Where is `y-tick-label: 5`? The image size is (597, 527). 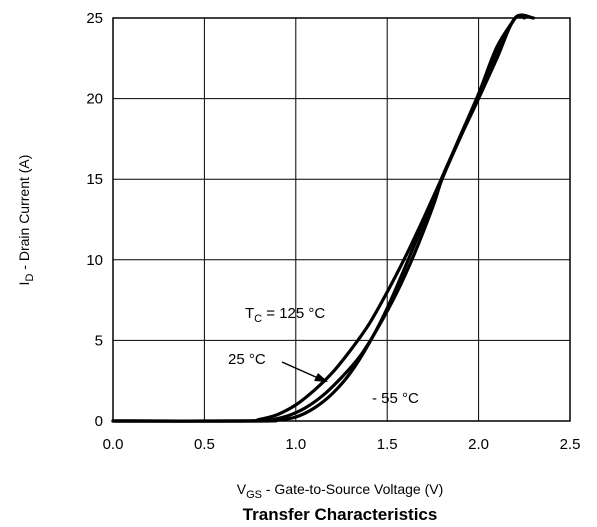 y-tick-label: 5 is located at coordinates (99, 340).